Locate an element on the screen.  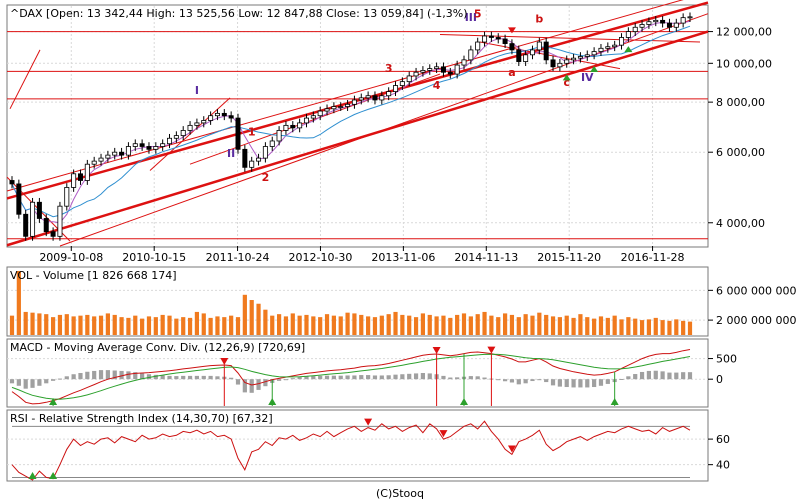
rsi-panel-frame is located at coordinates (357, 445).